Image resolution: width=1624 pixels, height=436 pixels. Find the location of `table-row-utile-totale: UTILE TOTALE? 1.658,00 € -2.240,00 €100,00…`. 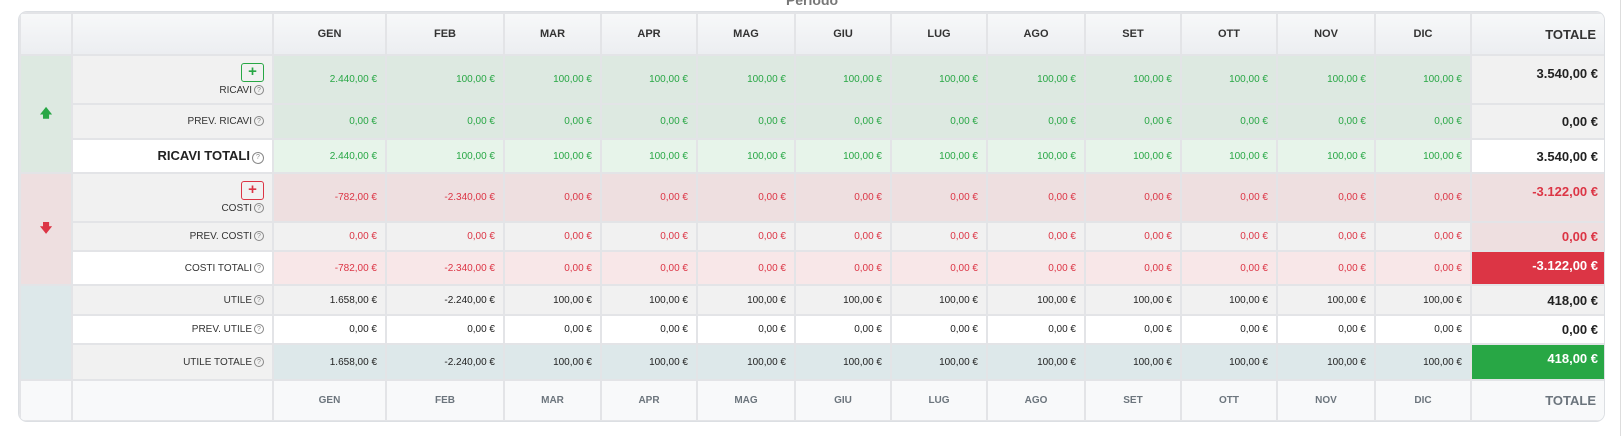

table-row-utile-totale: UTILE TOTALE? 1.658,00 € -2.240,00 €100,00… is located at coordinates (812, 362).